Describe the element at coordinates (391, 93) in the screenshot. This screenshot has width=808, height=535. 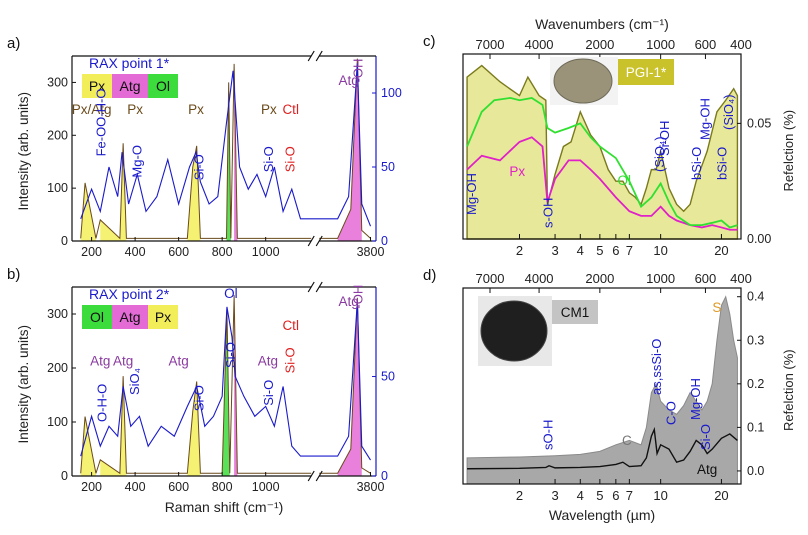
I see `y2-tick-label: 100` at that location.